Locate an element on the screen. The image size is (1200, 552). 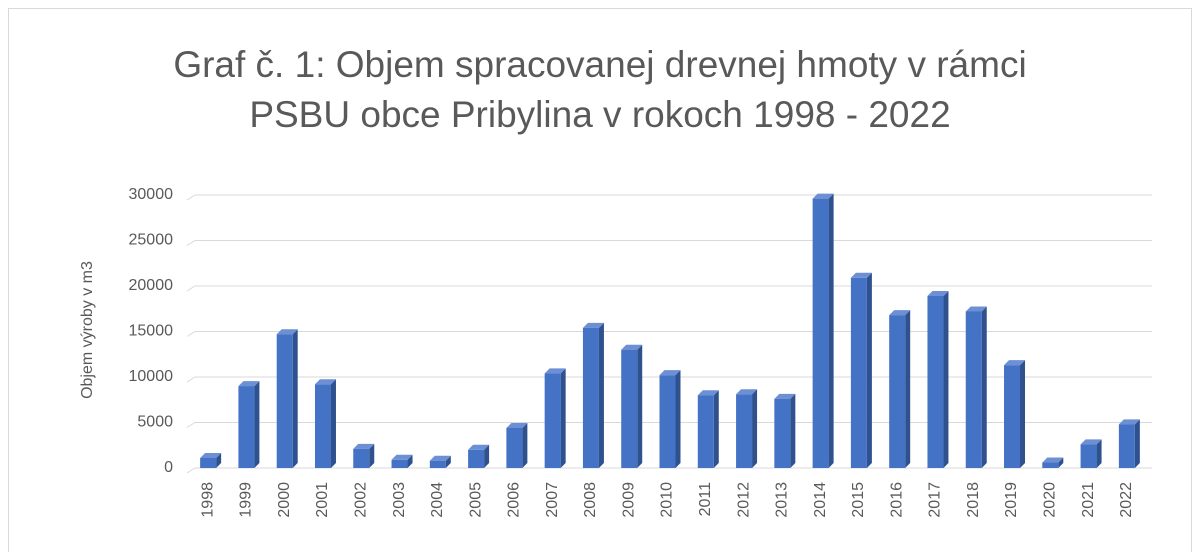
x-tick-label: 2018 is located at coordinates (973, 500).